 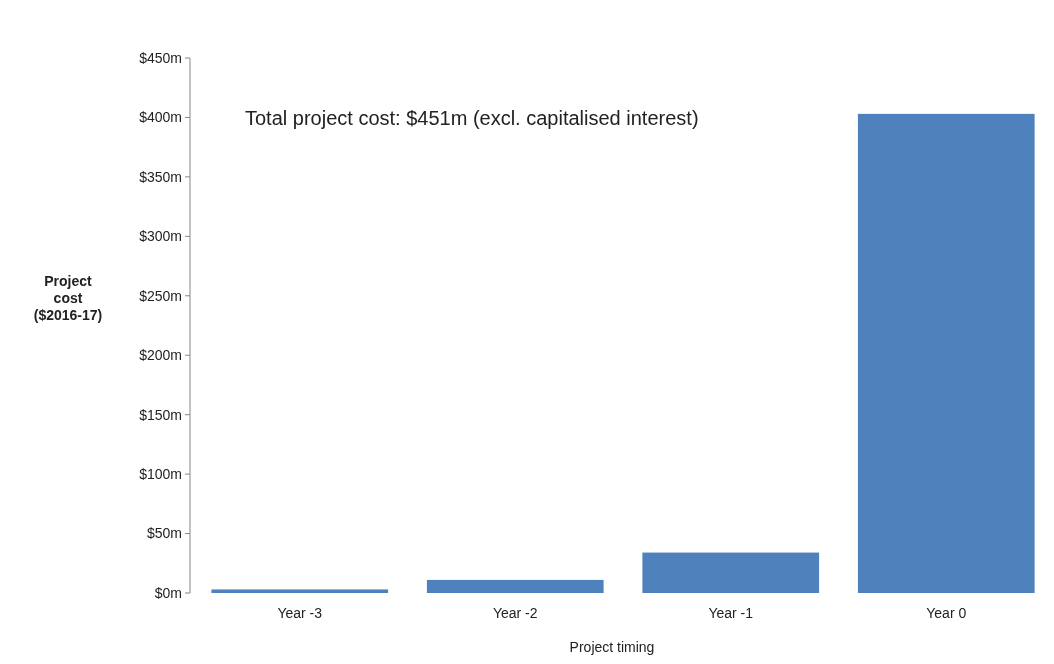 I want to click on annotation: Total project cost: $451m (excl. capitalised interest), so click(x=472, y=118).